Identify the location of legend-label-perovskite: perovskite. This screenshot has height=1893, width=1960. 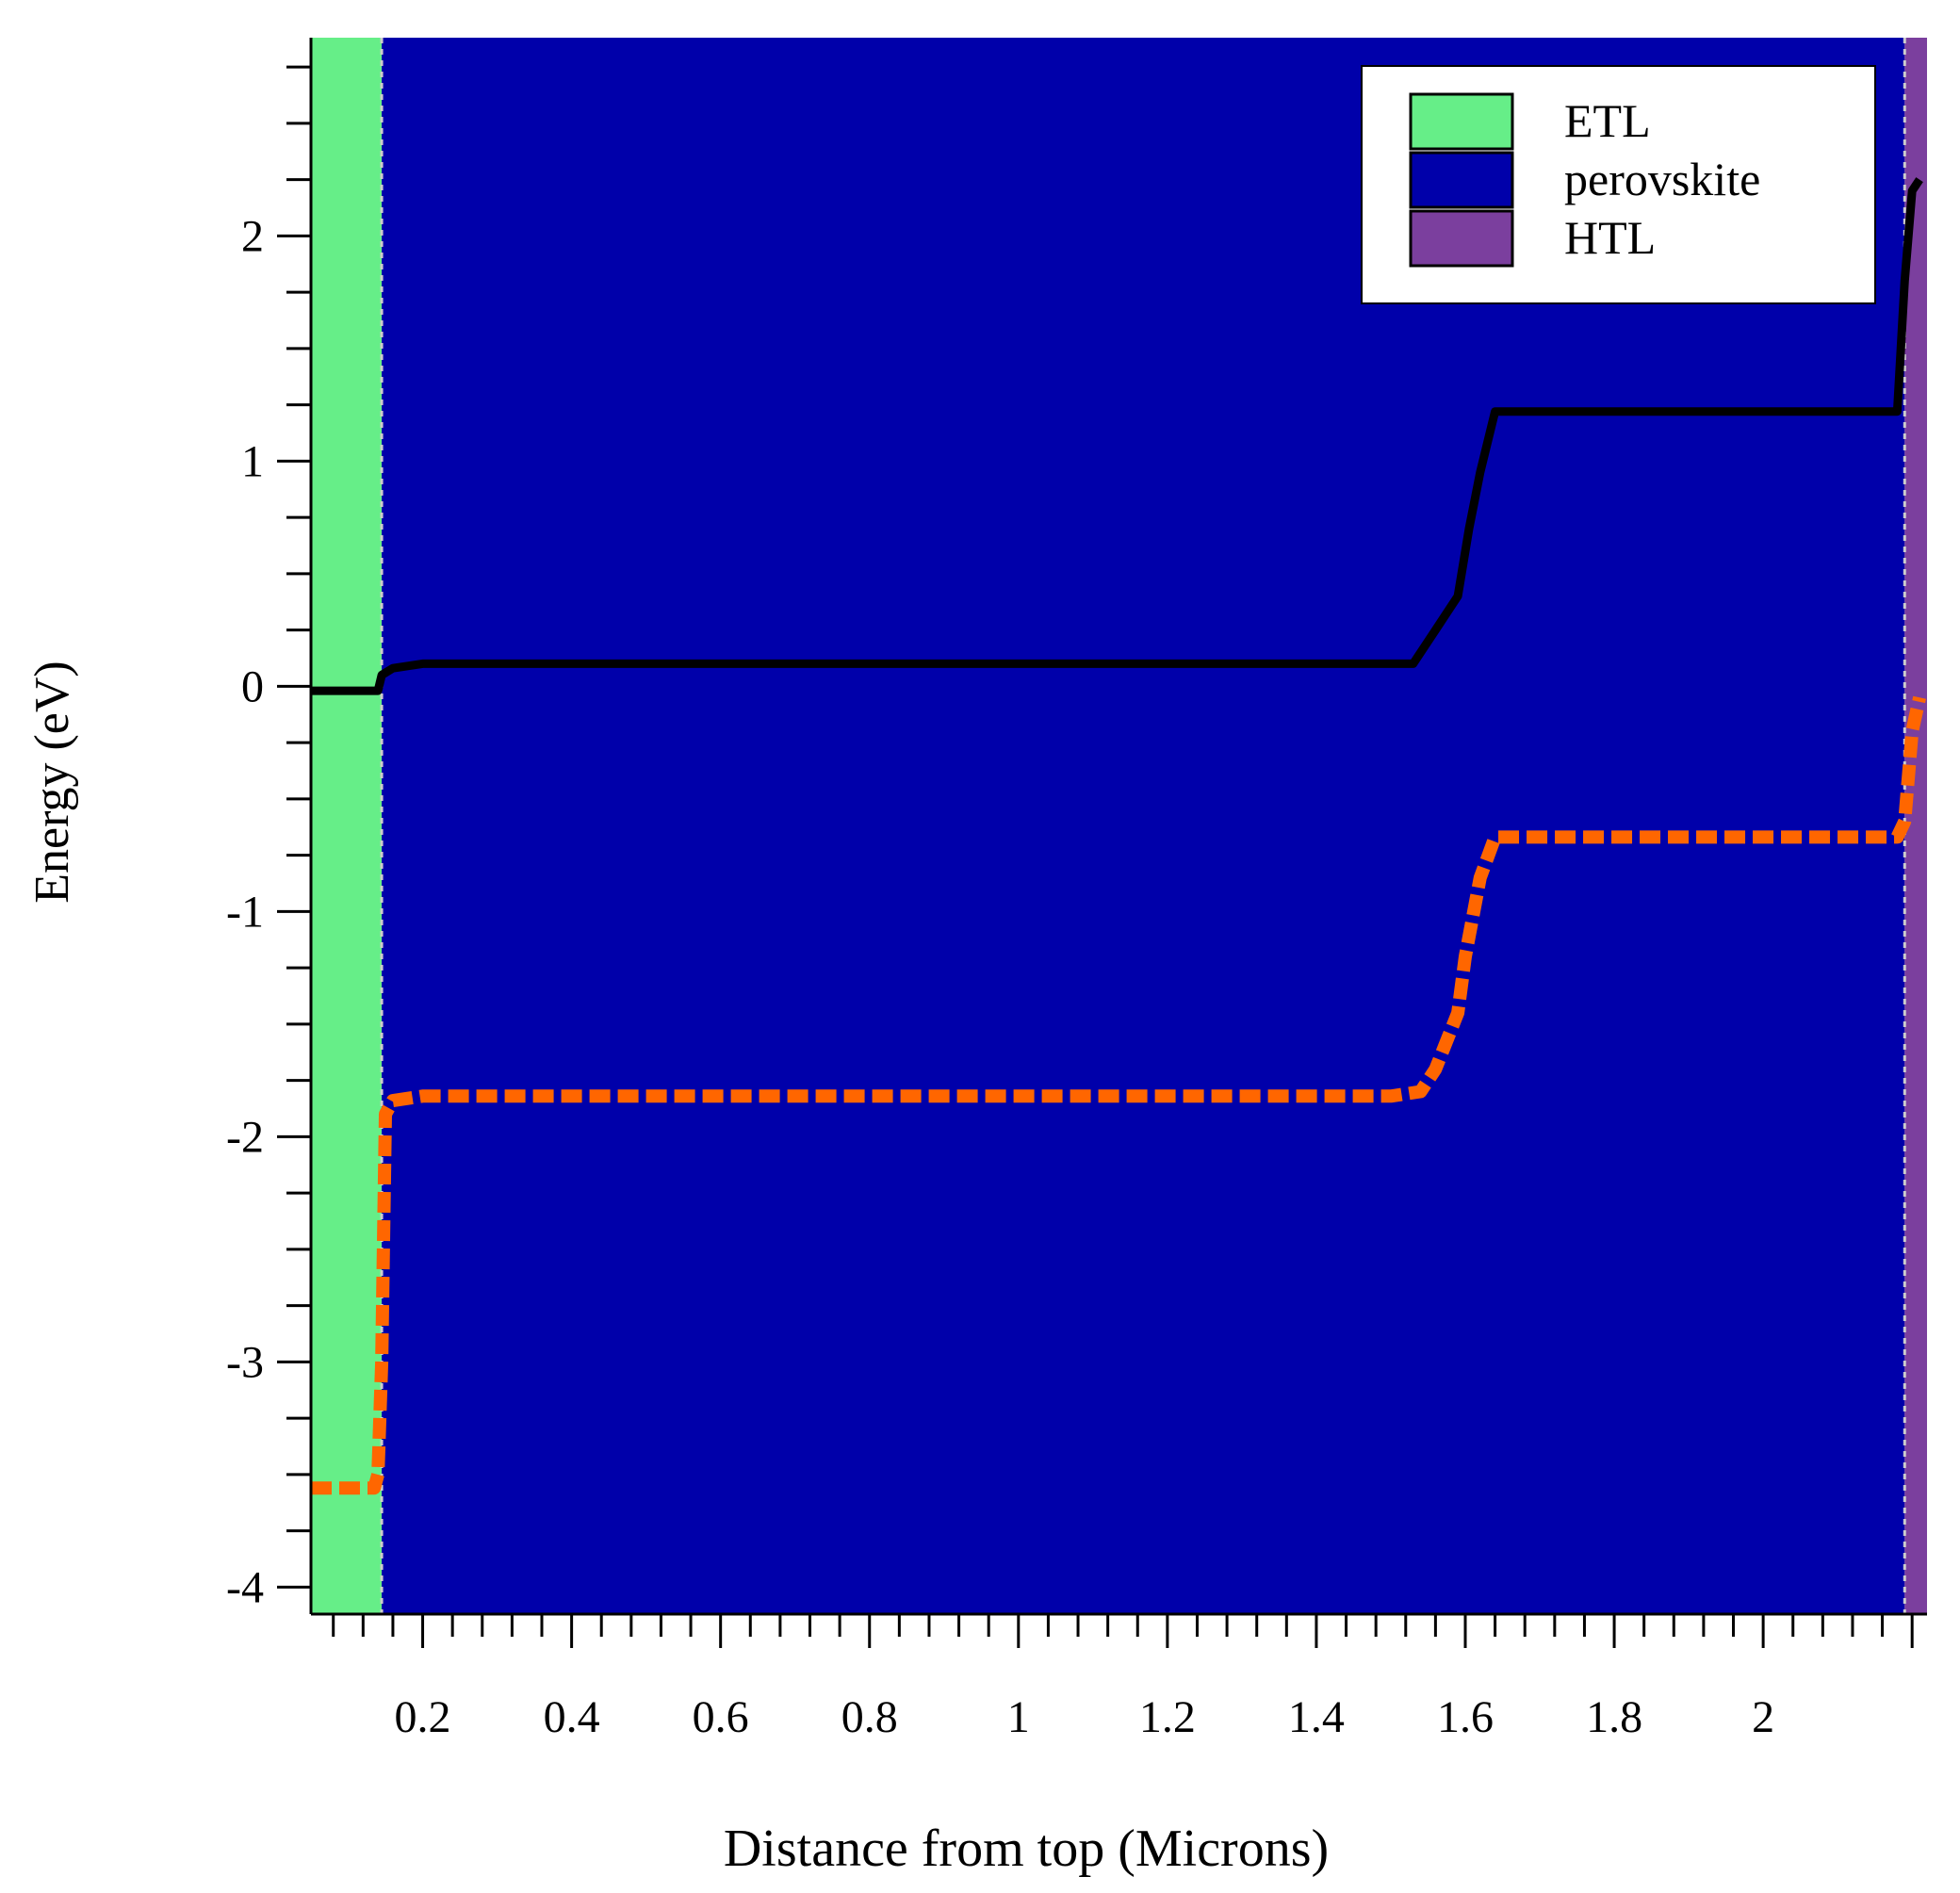
(1662, 179).